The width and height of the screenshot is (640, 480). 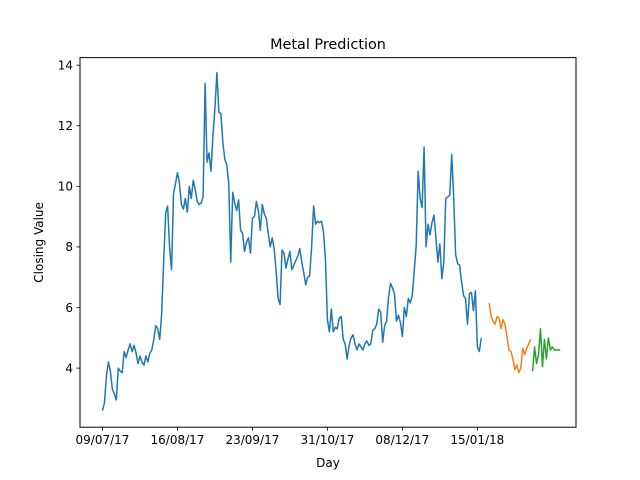 What do you see at coordinates (402, 440) in the screenshot?
I see `x-tick-label: 08/12/17` at bounding box center [402, 440].